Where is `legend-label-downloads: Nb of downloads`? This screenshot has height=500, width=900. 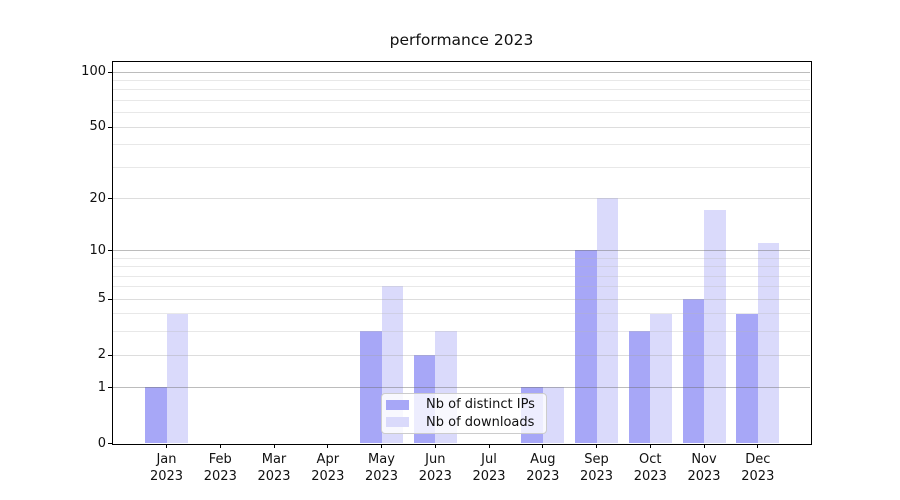
legend-label-downloads: Nb of downloads is located at coordinates (480, 422).